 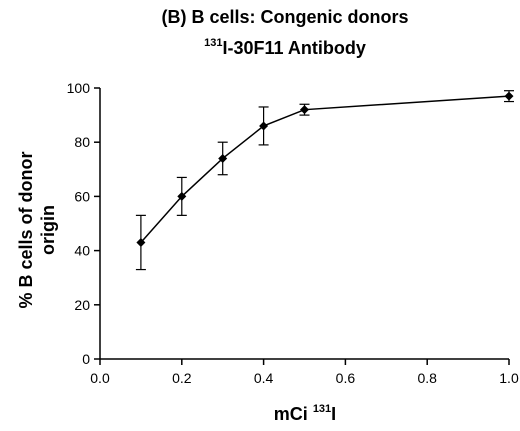 I want to click on chart-subtitle-text: I-30F11 Antibody, so click(x=294, y=48).